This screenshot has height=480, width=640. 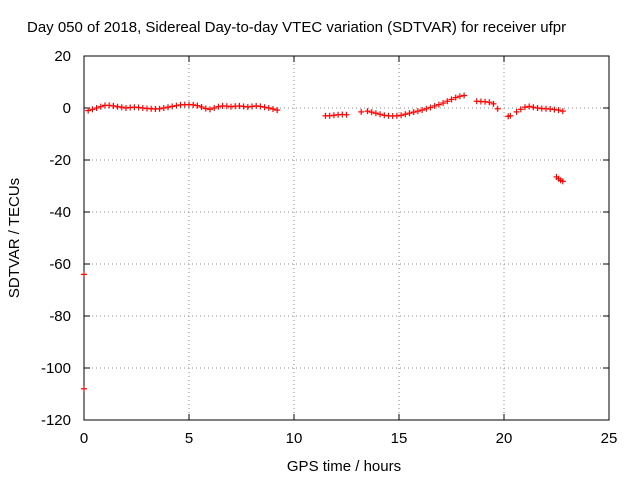 I want to click on y-tick-label: 20, so click(x=62, y=56).